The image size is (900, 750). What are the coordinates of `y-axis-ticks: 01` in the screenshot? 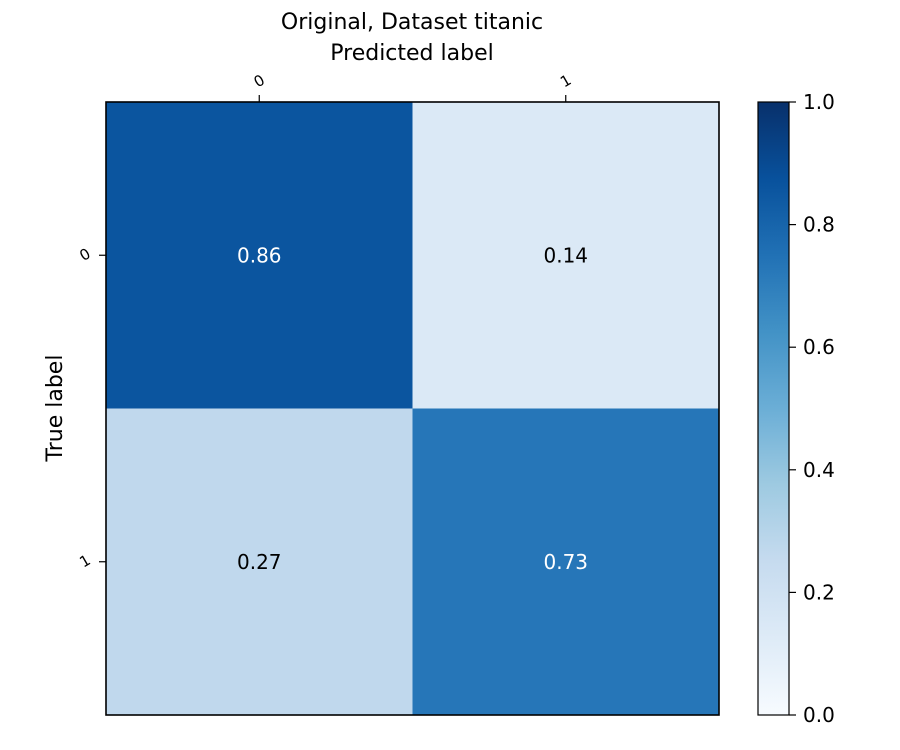 It's located at (91, 407).